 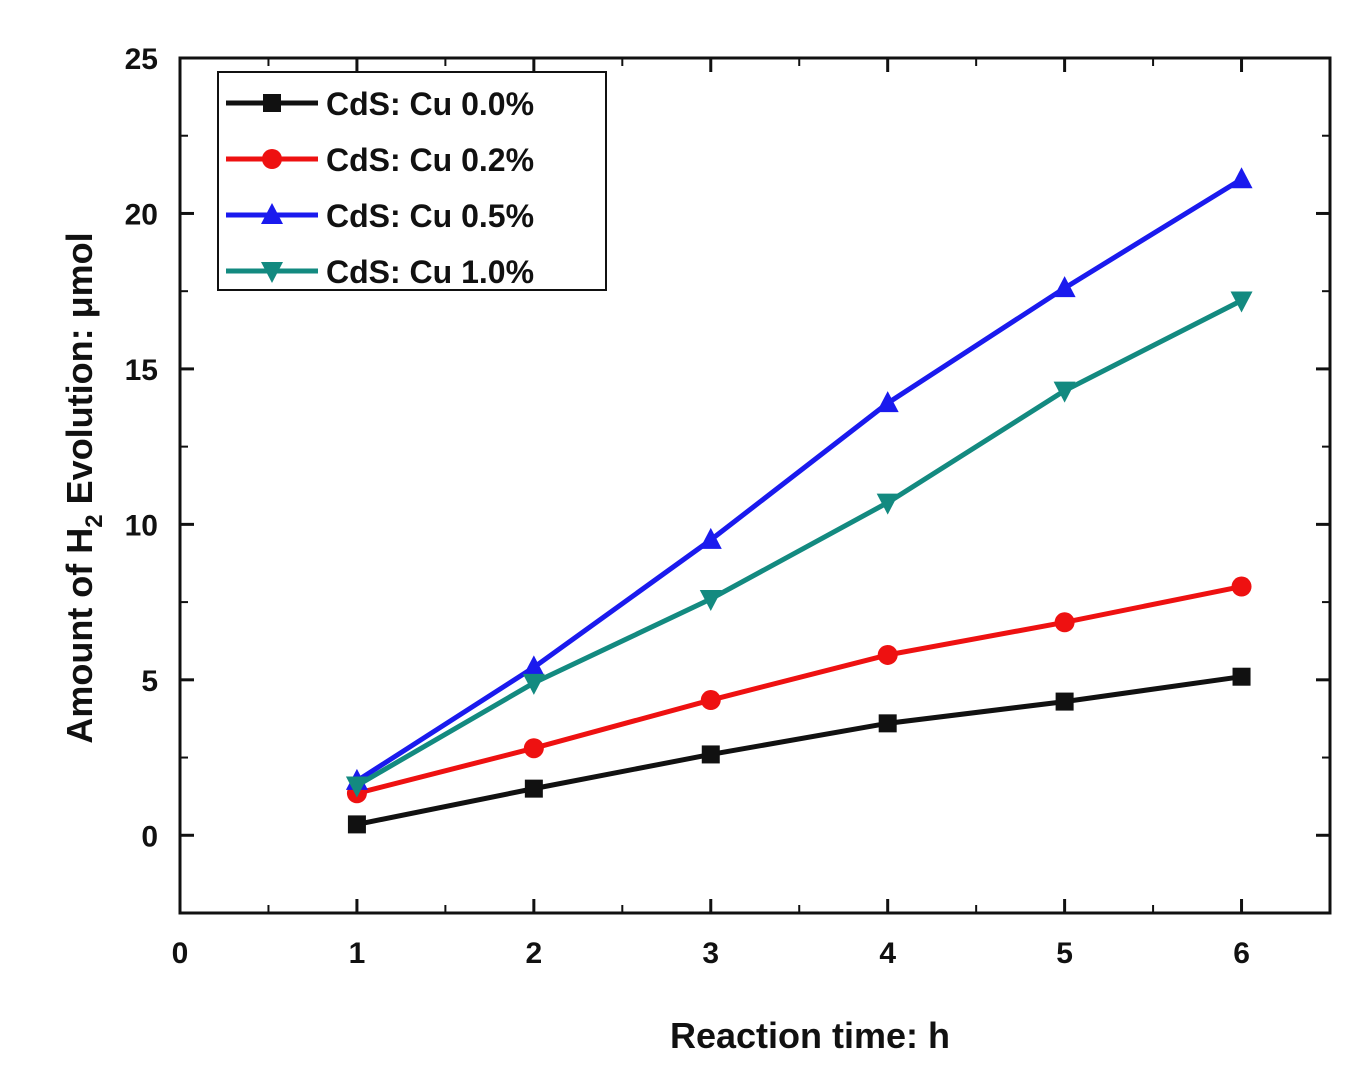 I want to click on legend-item: CdS: Cu 0.2%, so click(x=380, y=160).